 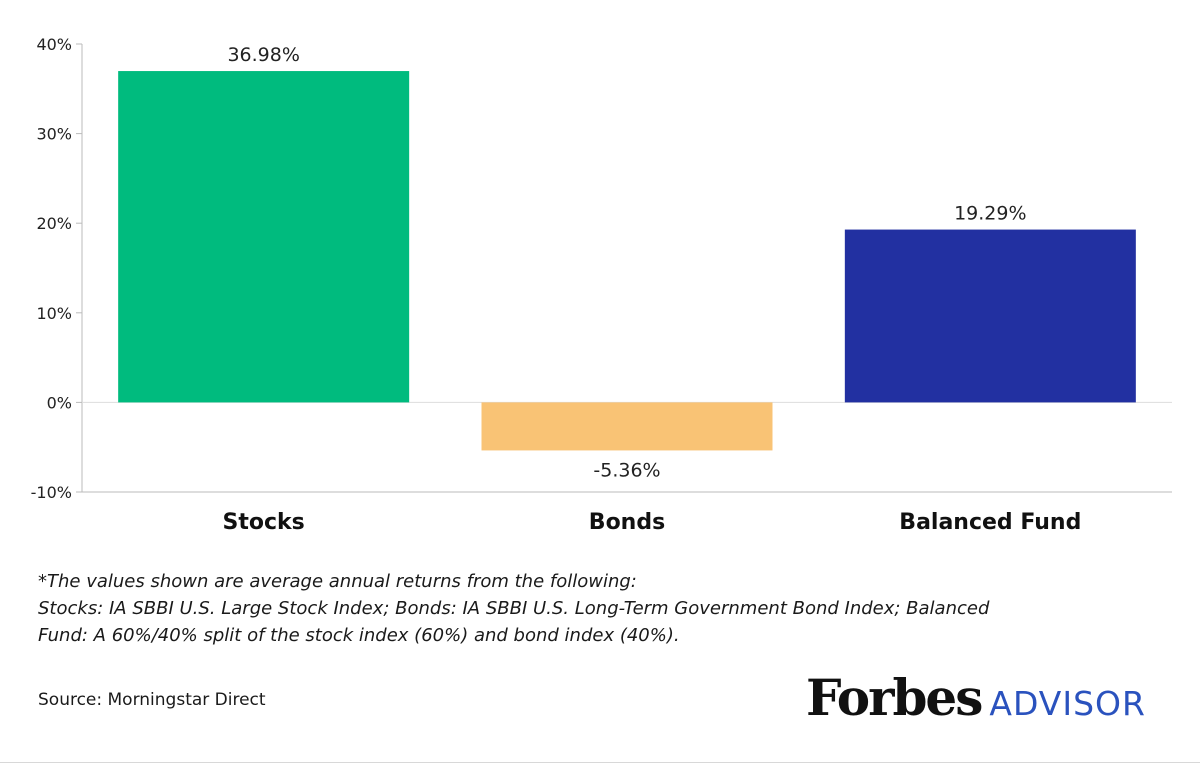 What do you see at coordinates (51, 492) in the screenshot?
I see `y-tick-label: -10%` at bounding box center [51, 492].